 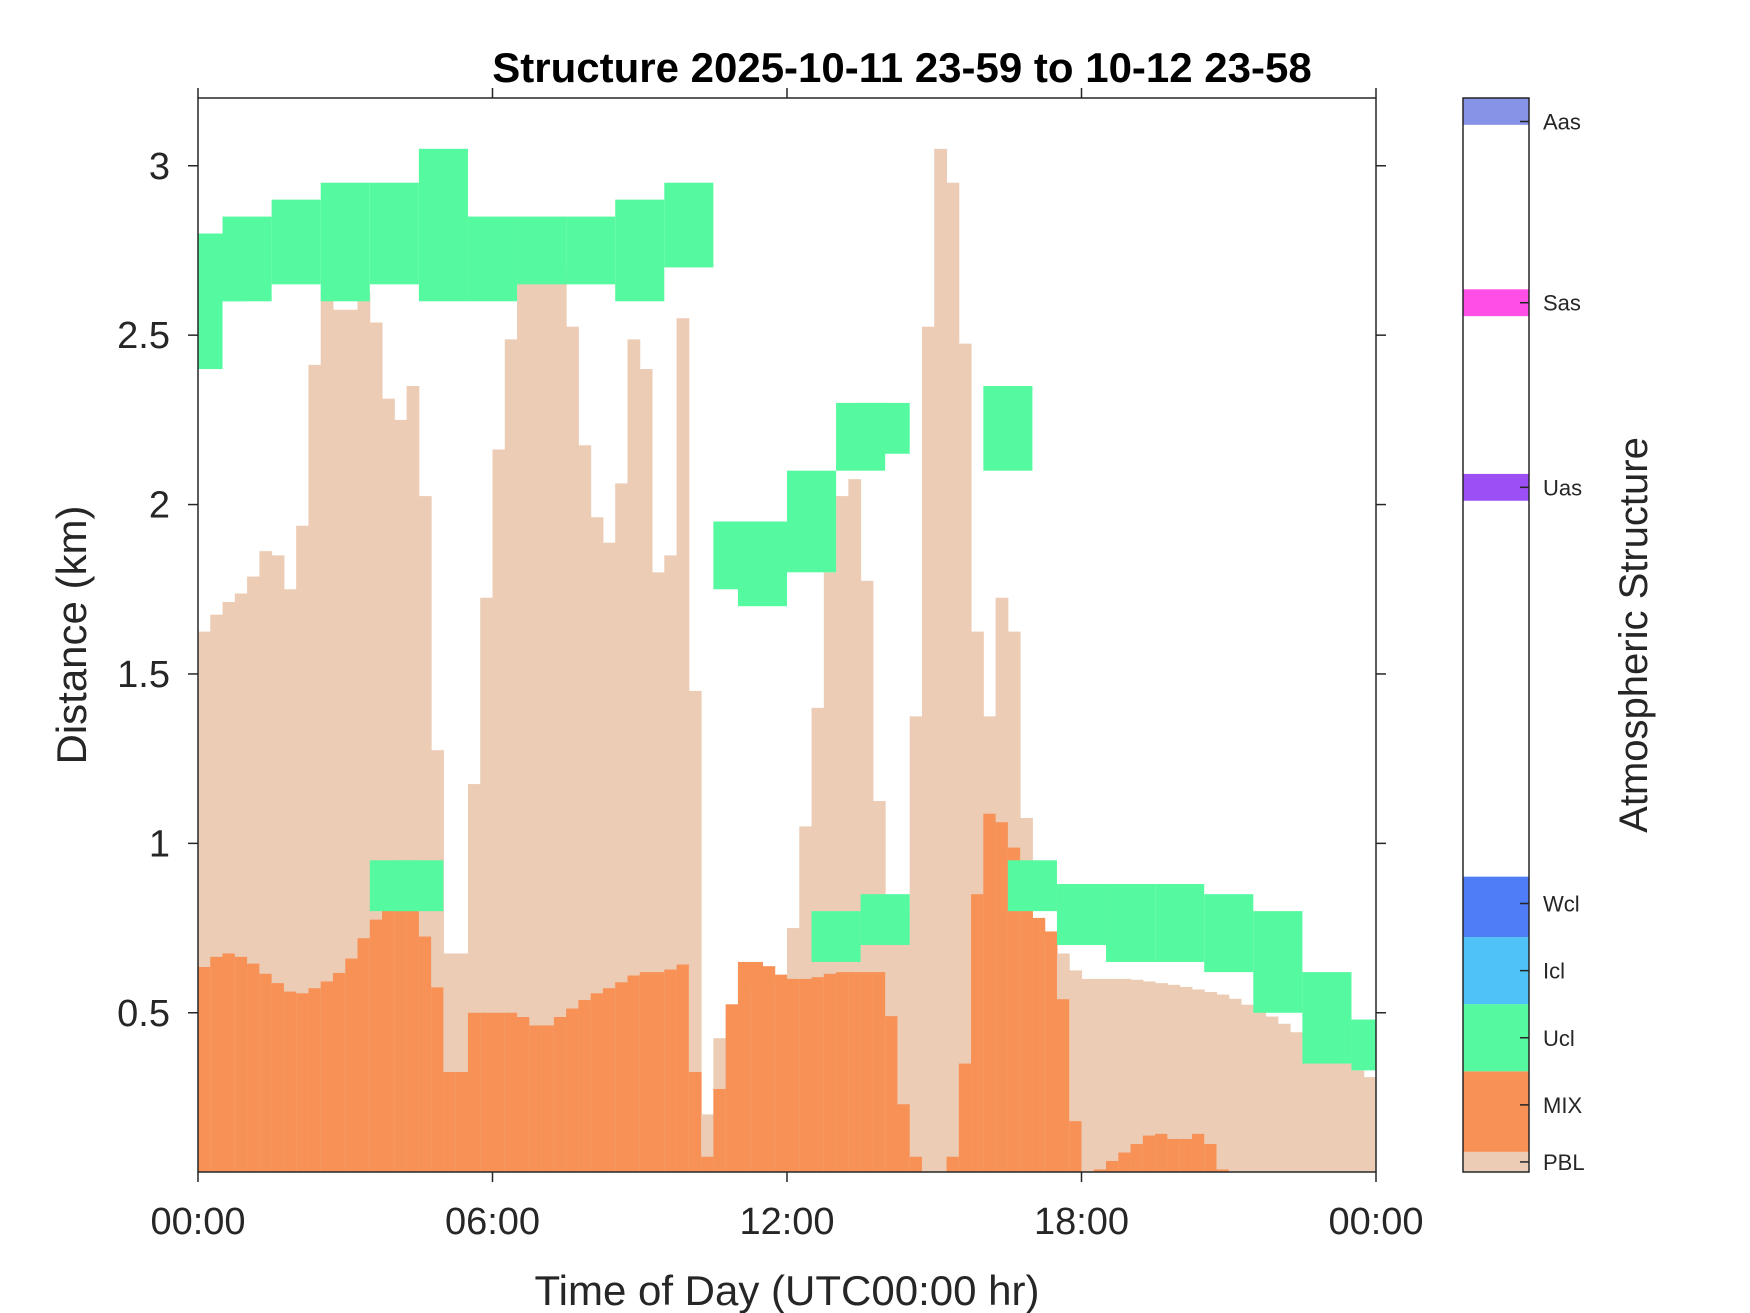 I want to click on x-tick-label: 00:00, so click(x=1375, y=1222).